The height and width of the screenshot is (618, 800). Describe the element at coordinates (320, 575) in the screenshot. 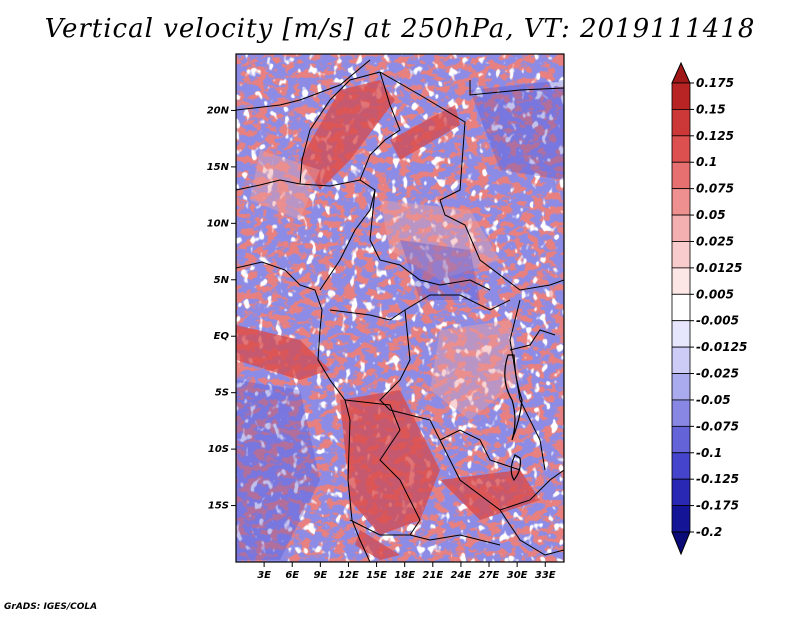

I see `lon-tick-label: 9E` at that location.